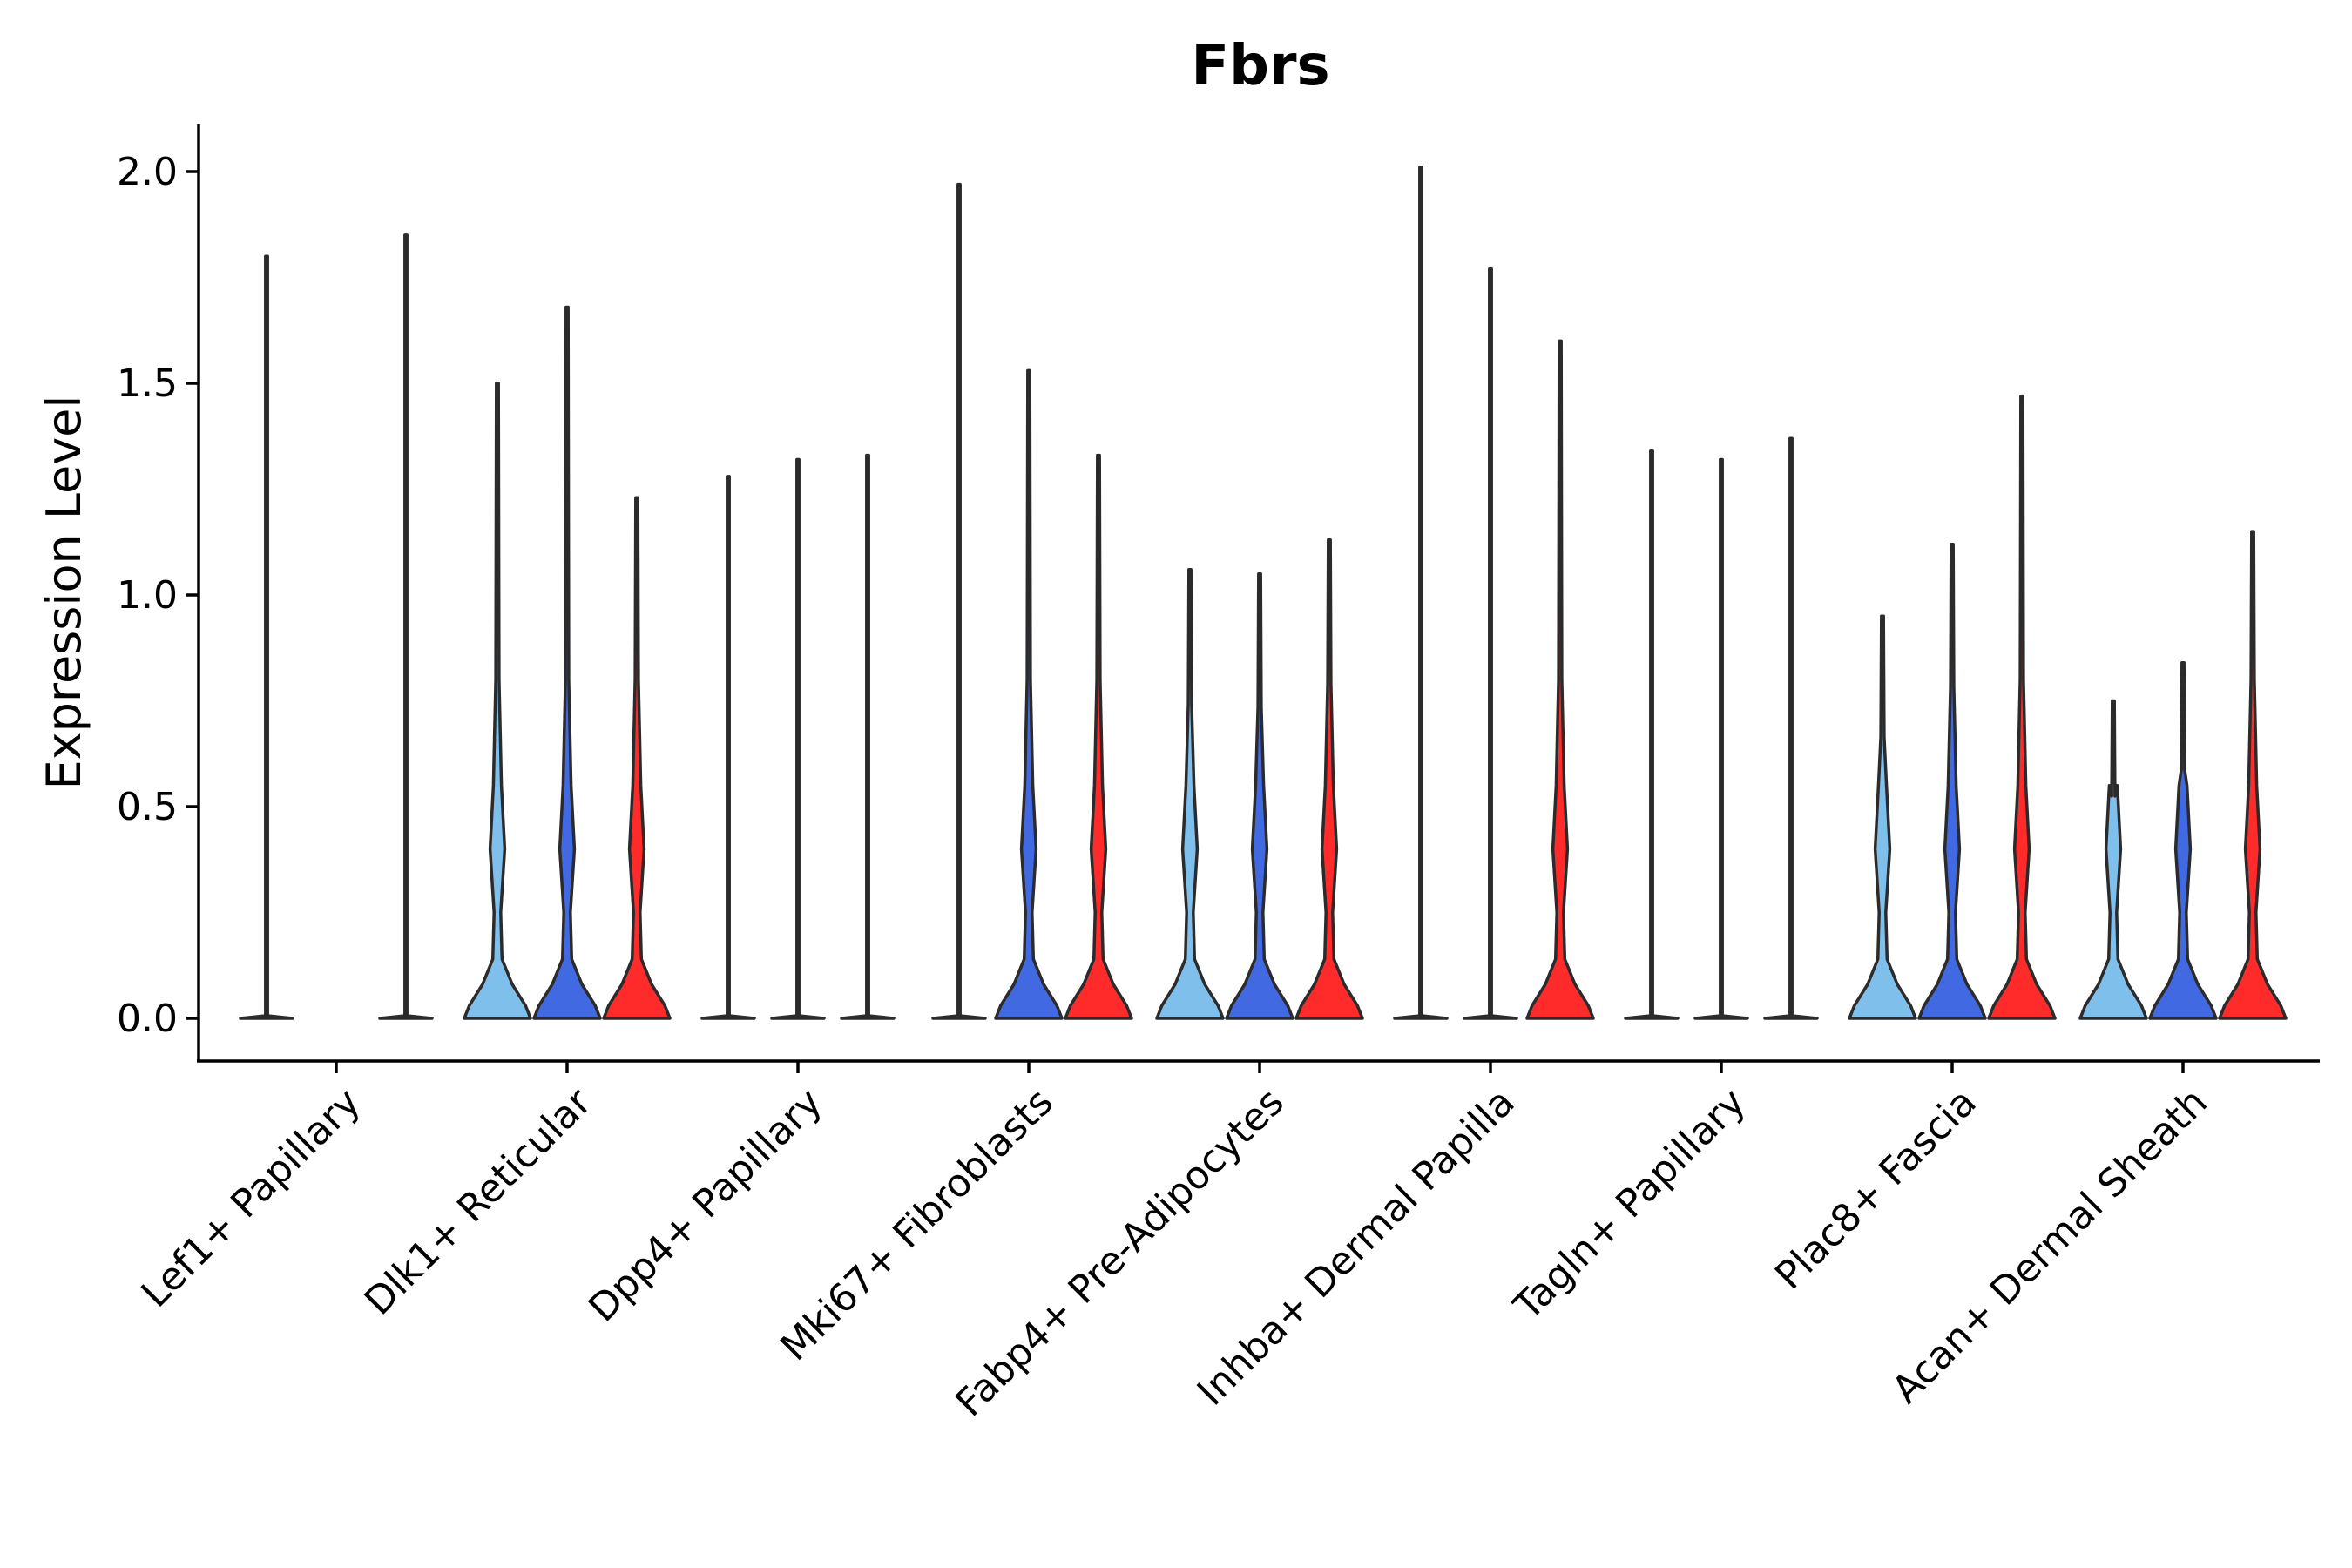  Describe the element at coordinates (479, 1201) in the screenshot. I see `x-tick-label: Dlk1+ Reticular` at that location.